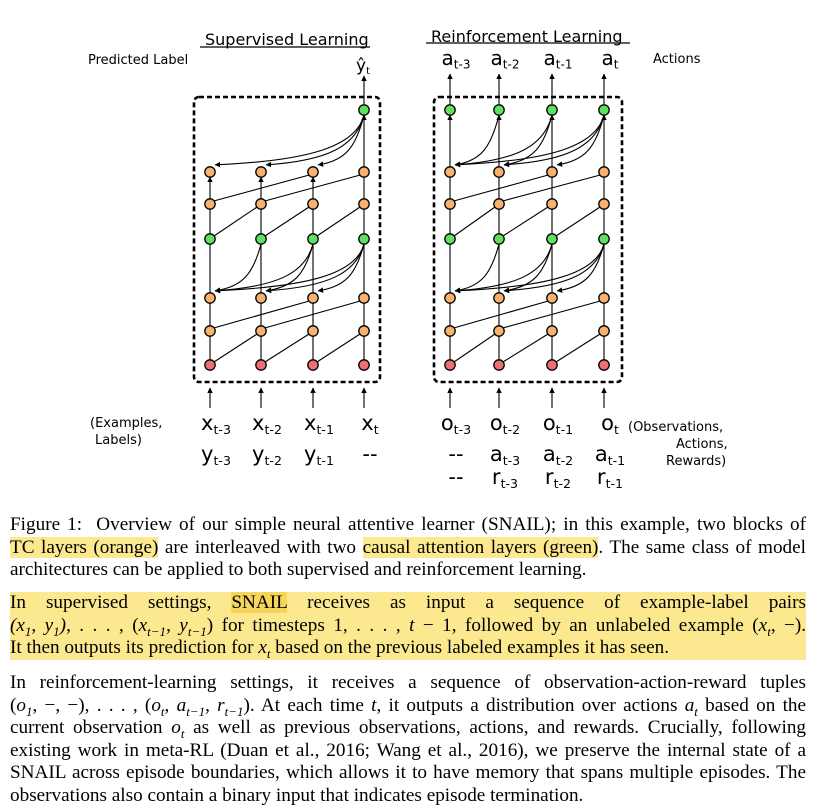  What do you see at coordinates (132, 647) in the screenshot?
I see `p1-text-e: It then outputs its prediction for` at bounding box center [132, 647].